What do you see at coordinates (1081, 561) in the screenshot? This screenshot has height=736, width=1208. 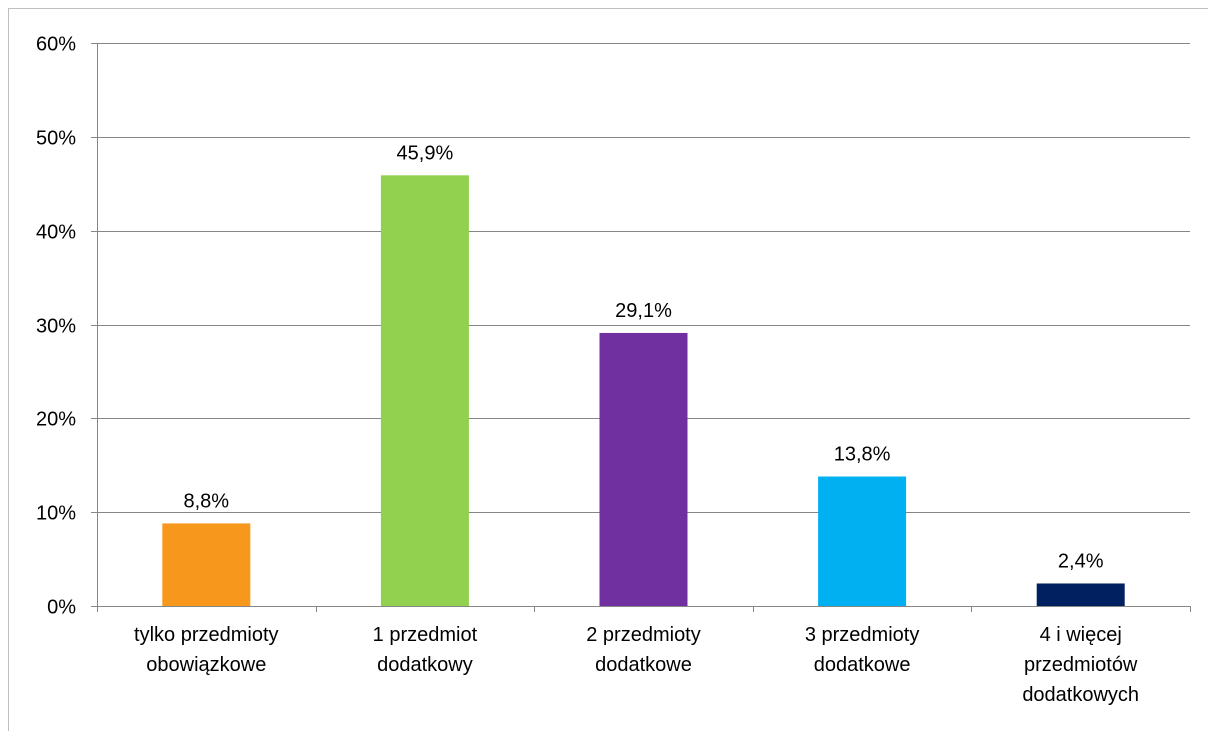 I see `data-label: 2,4%` at bounding box center [1081, 561].